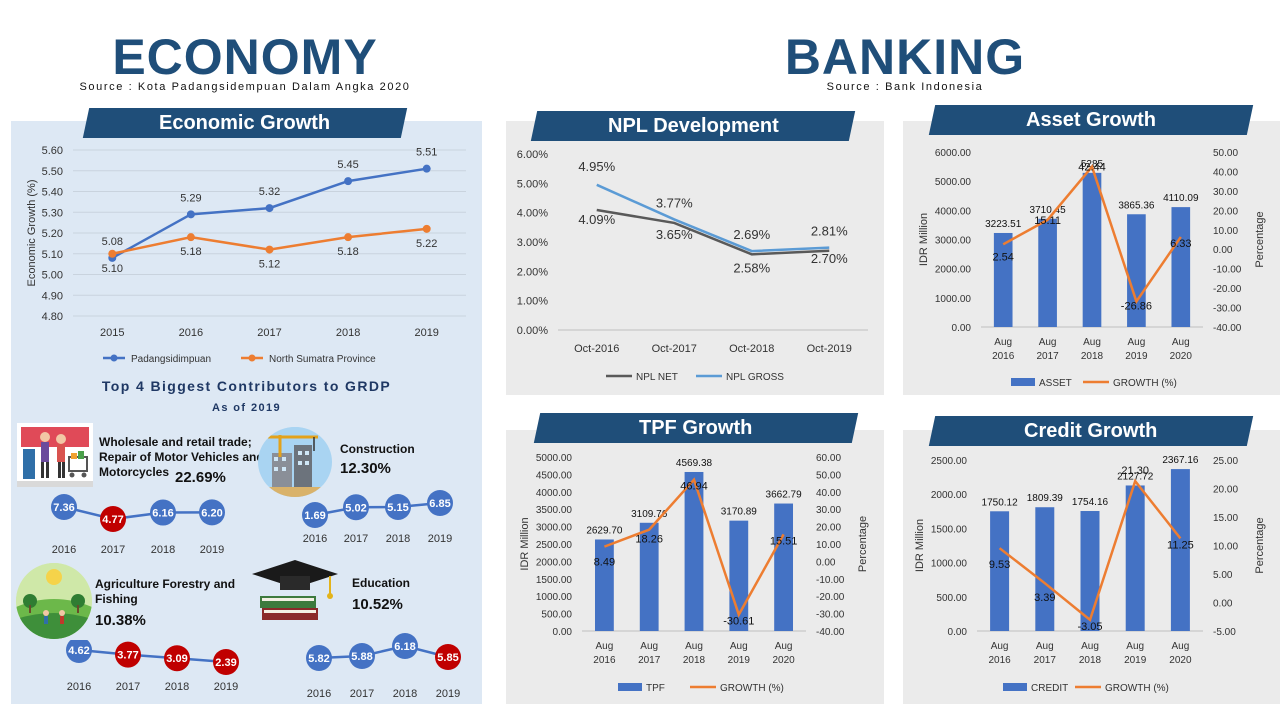 This screenshot has width=1280, height=720. Describe the element at coordinates (1003, 356) in the screenshot. I see `x-tick-label-year: 2016` at that location.